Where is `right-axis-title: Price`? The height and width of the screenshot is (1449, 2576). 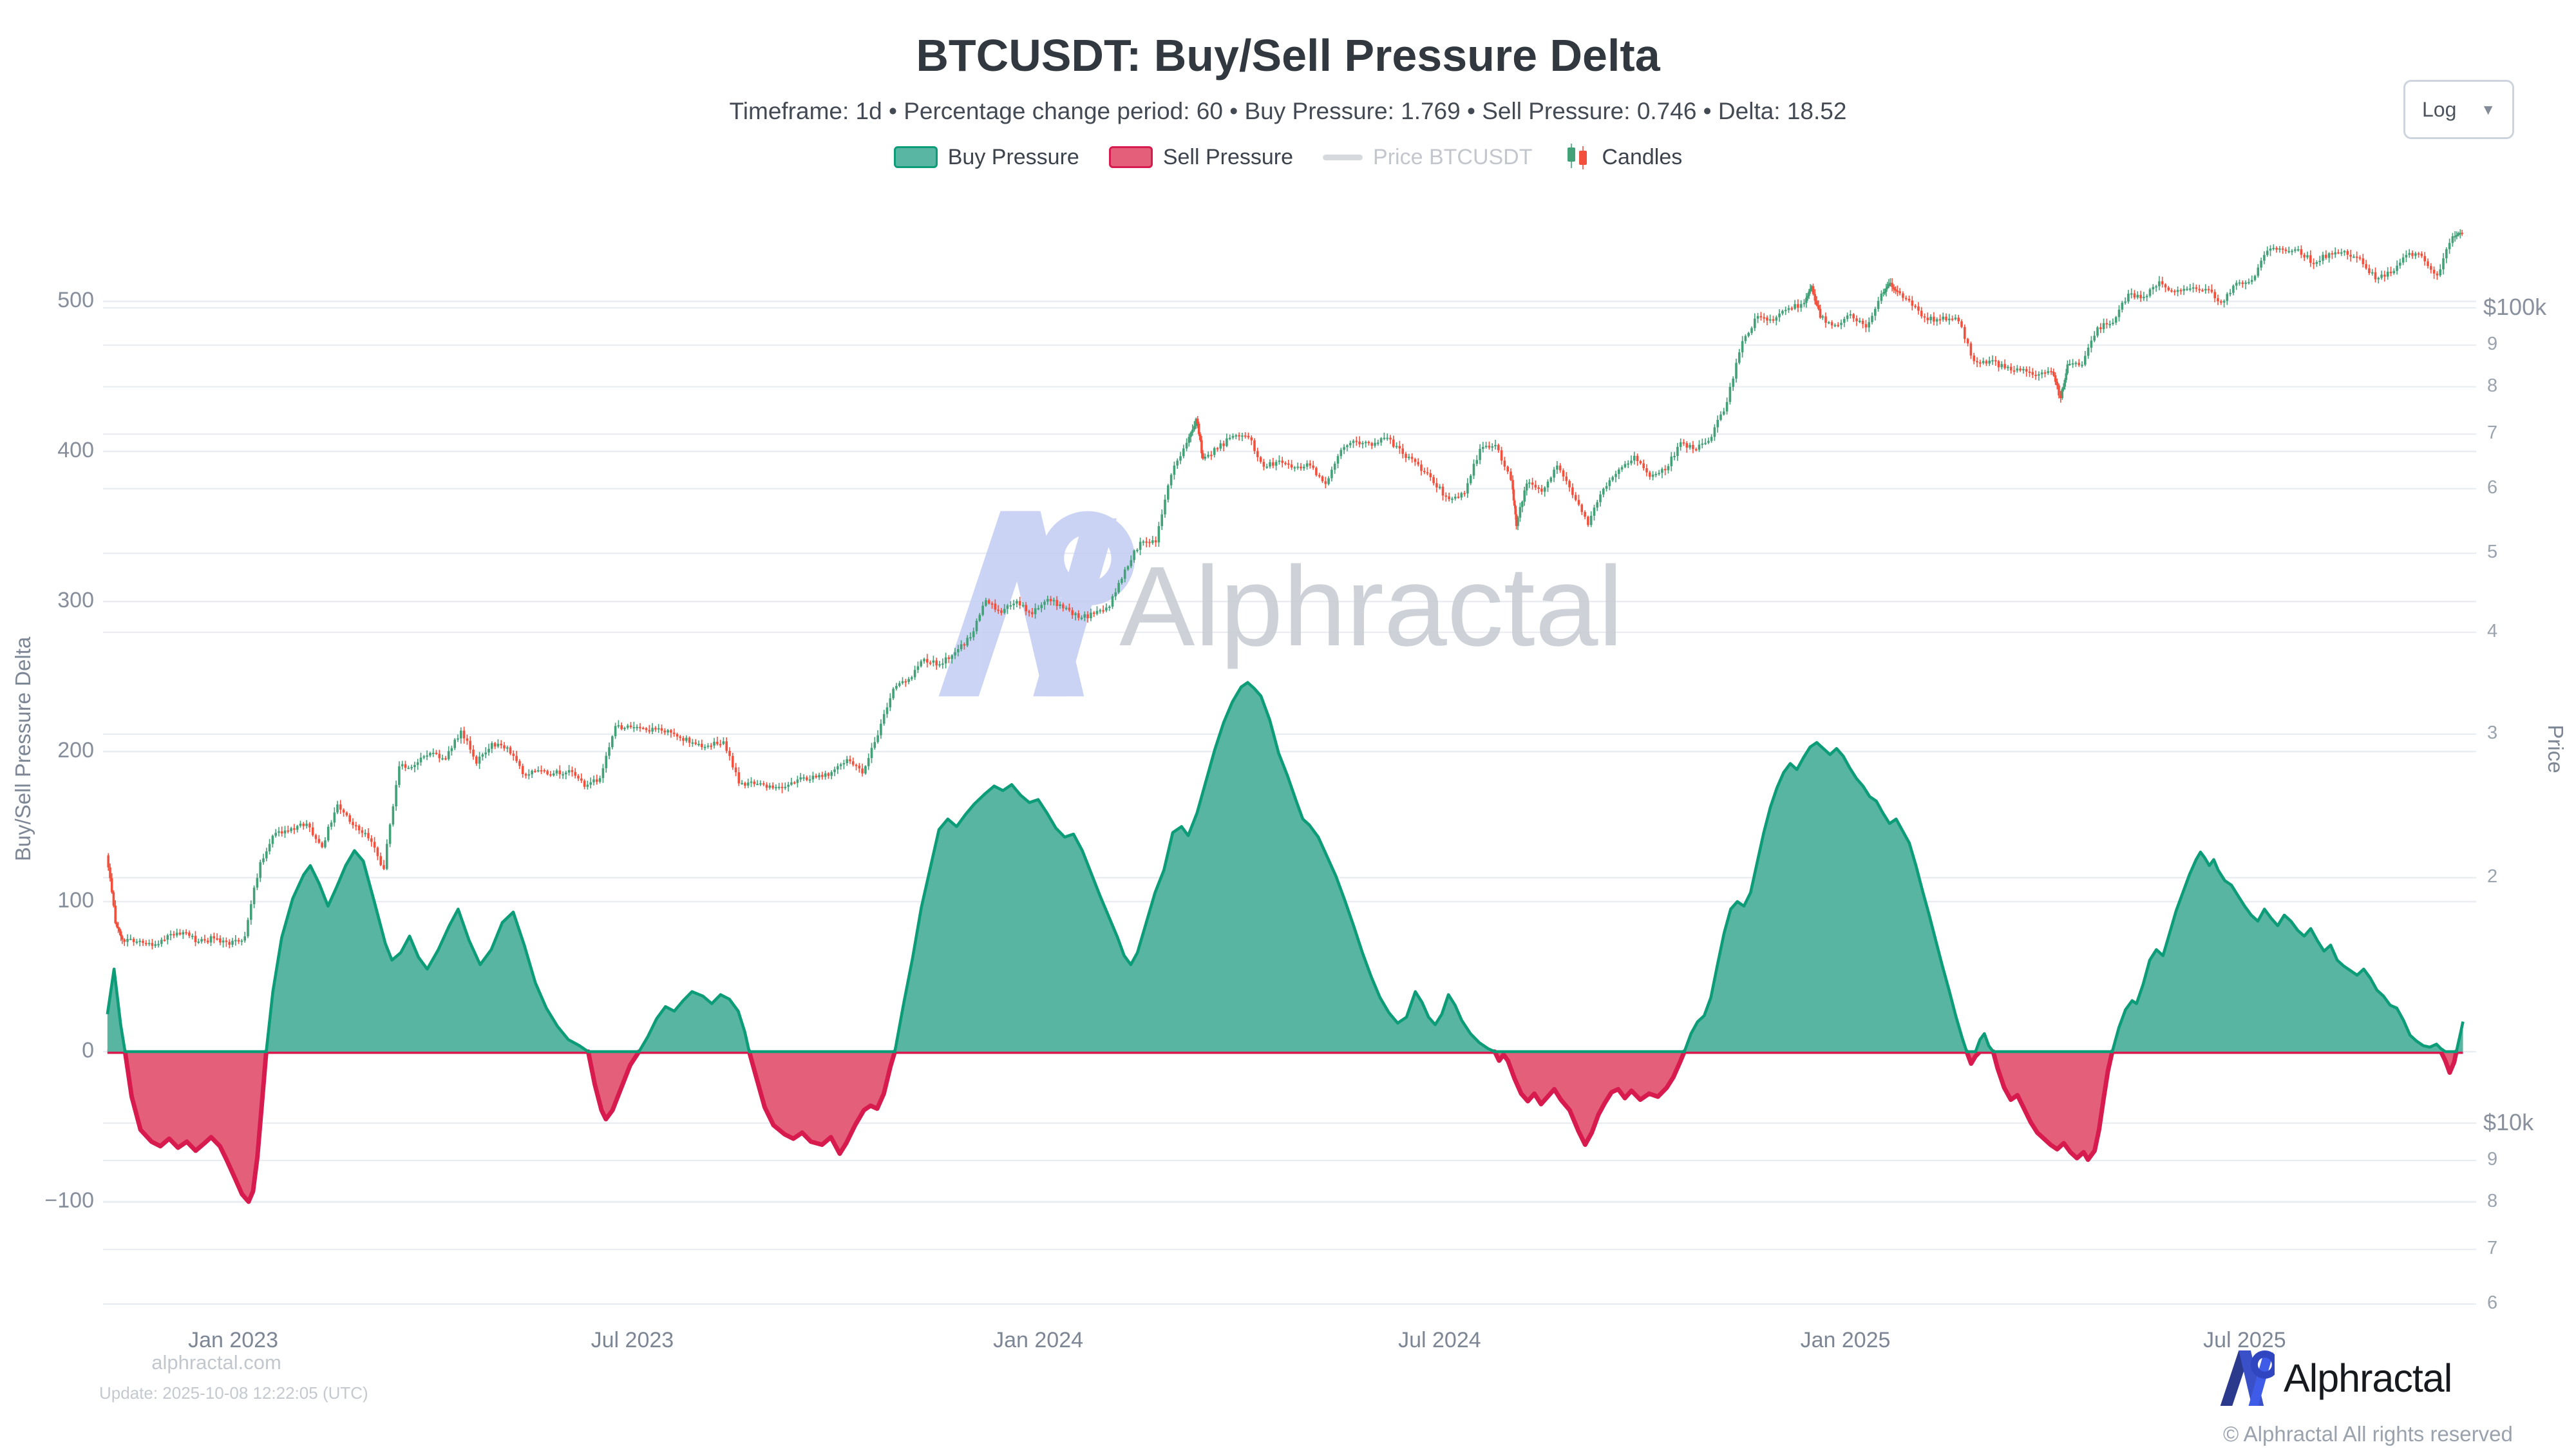 right-axis-title: Price is located at coordinates (2556, 749).